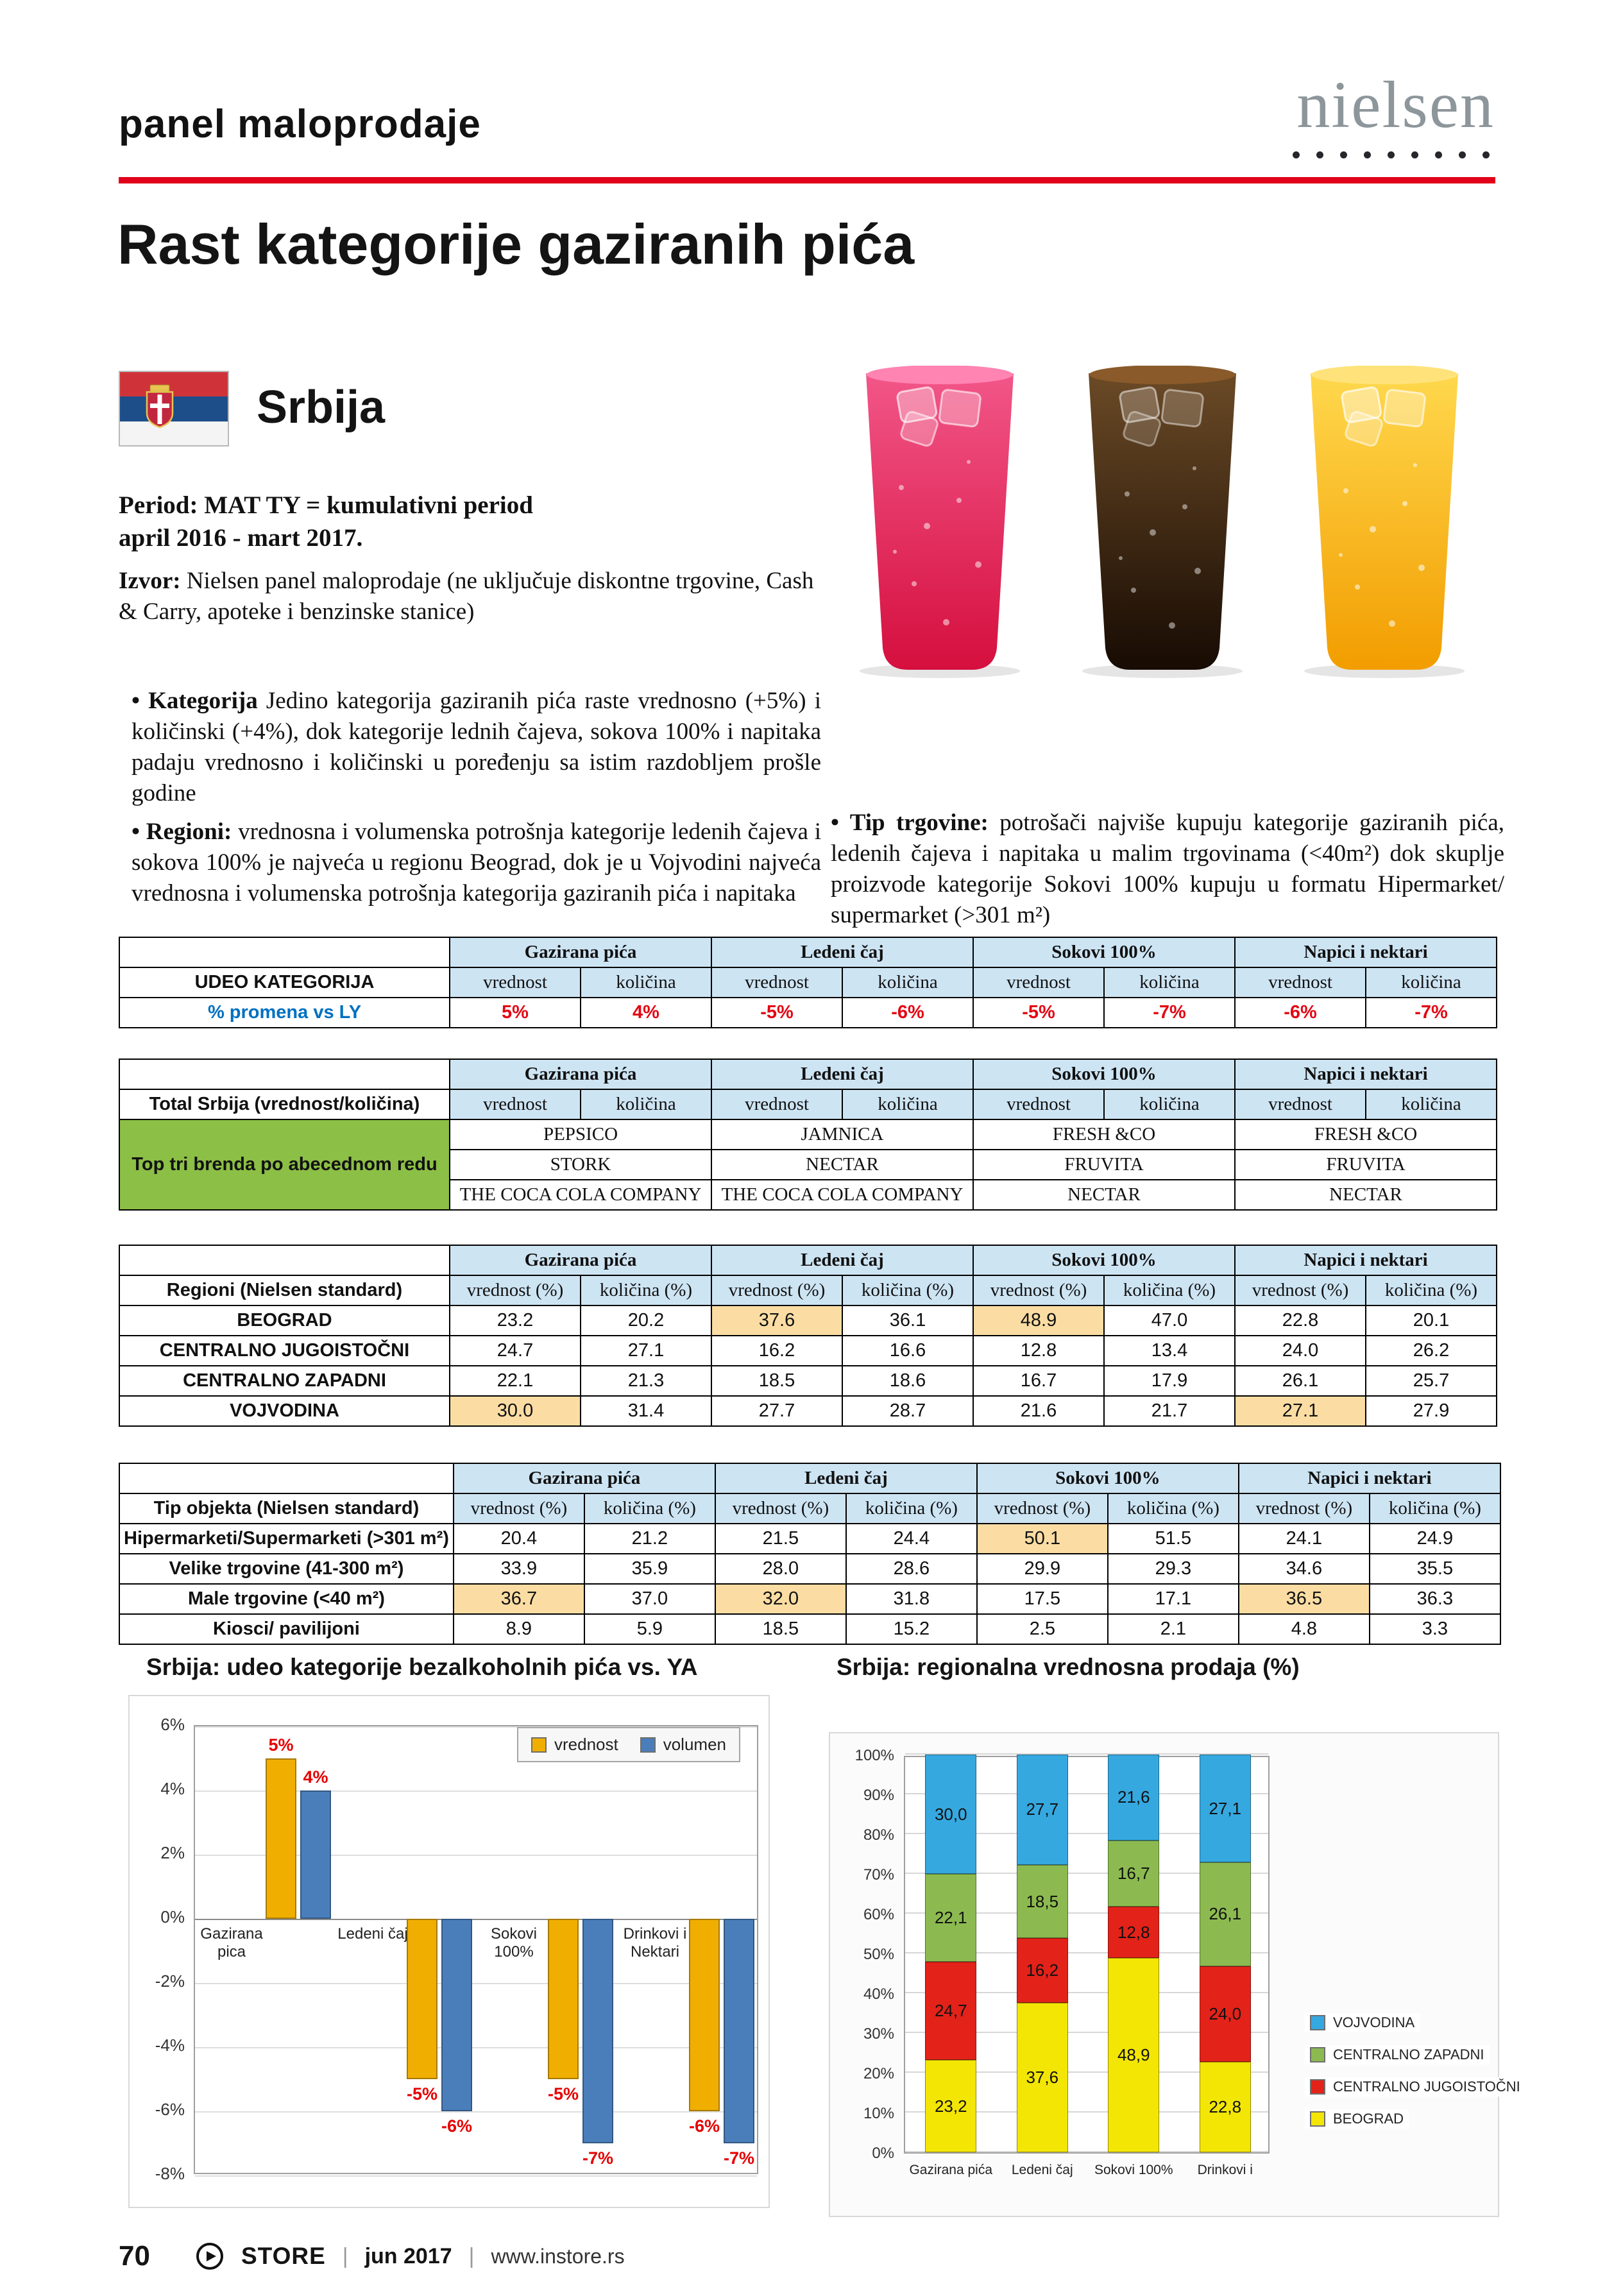  What do you see at coordinates (1397, 2054) in the screenshot?
I see `legend-item: CENTRALNO ZAPADNI` at bounding box center [1397, 2054].